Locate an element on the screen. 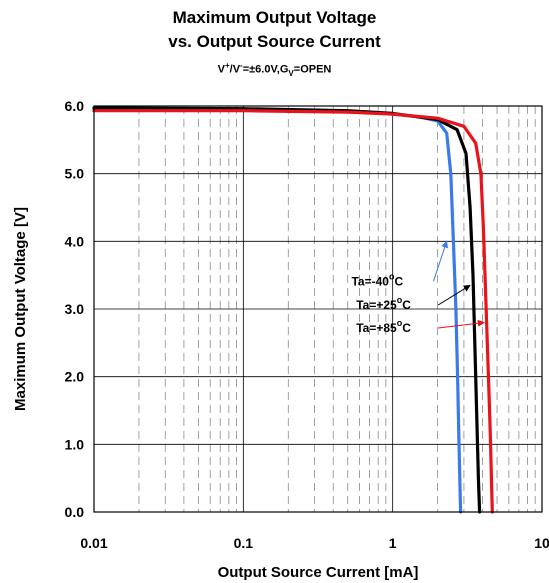 Image resolution: width=549 pixels, height=583 pixels. subtitle-tail: =OPEN is located at coordinates (312, 69).